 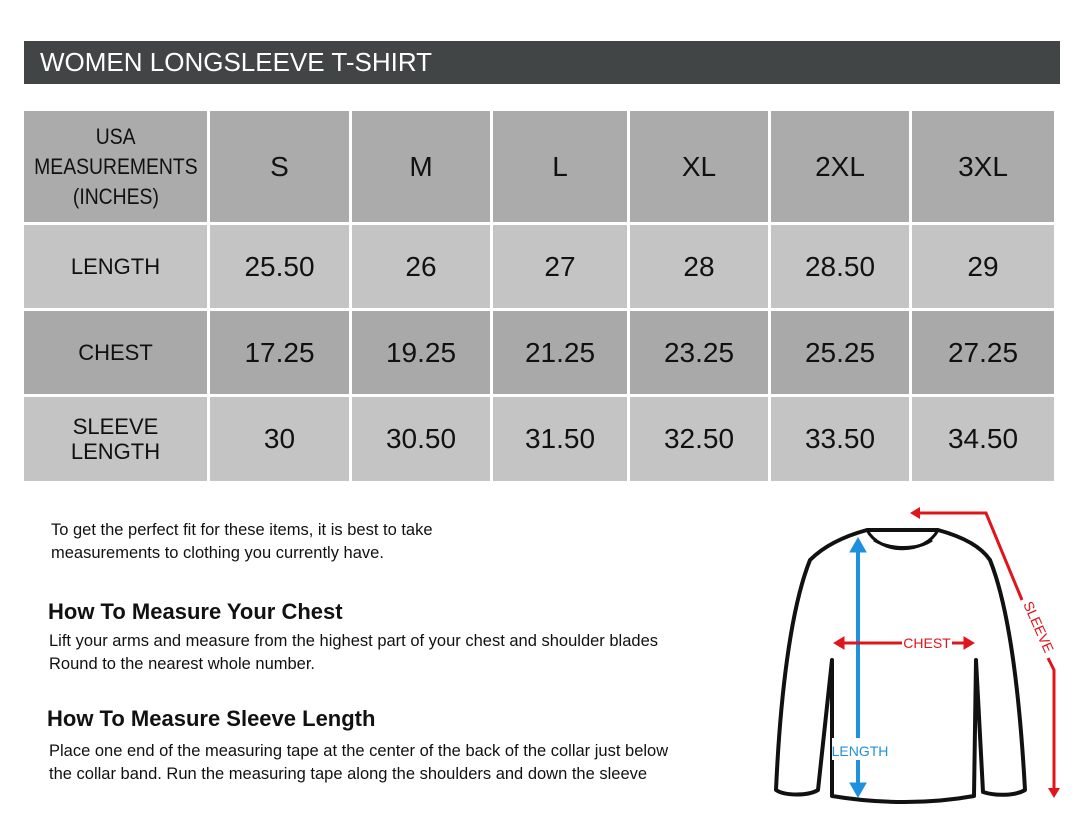 I want to click on sleeve-arrow-icon, so click(x=987, y=650).